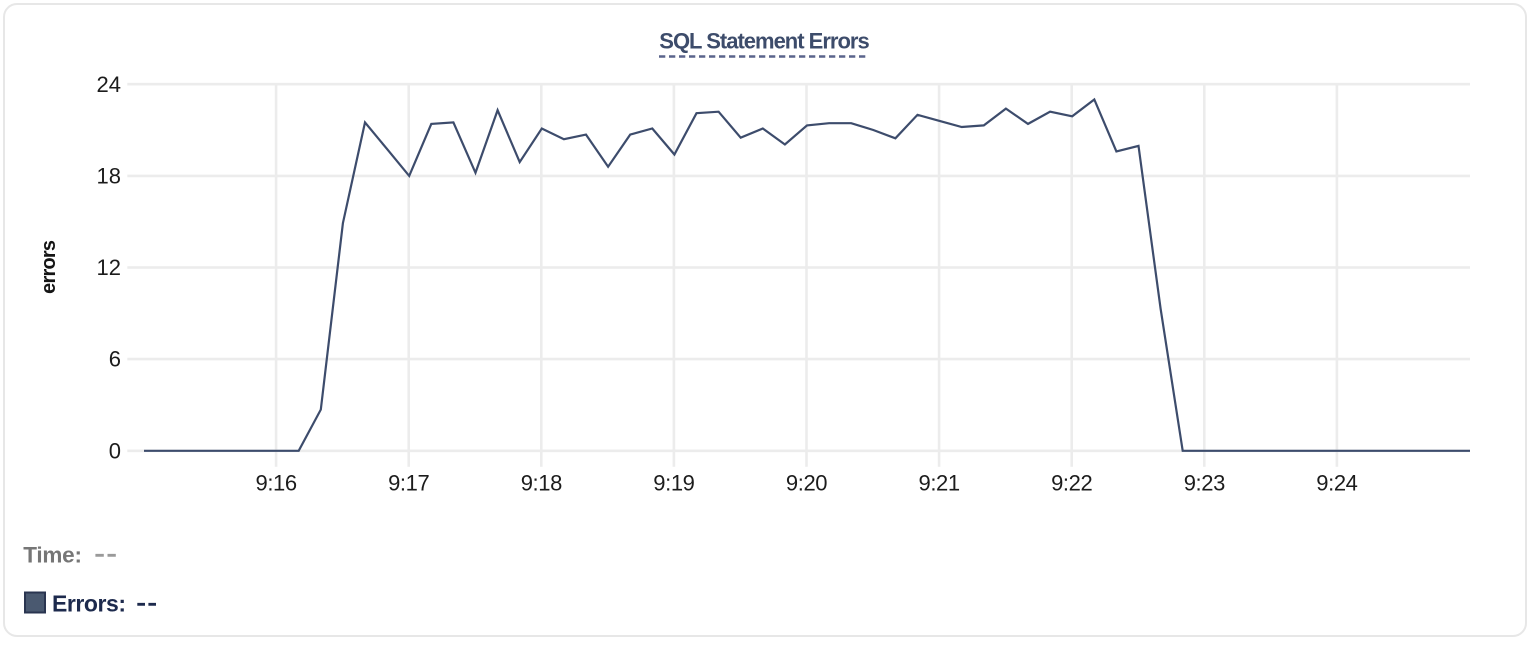 The width and height of the screenshot is (1528, 652). What do you see at coordinates (1071, 482) in the screenshot?
I see `svg-text: 9:22` at bounding box center [1071, 482].